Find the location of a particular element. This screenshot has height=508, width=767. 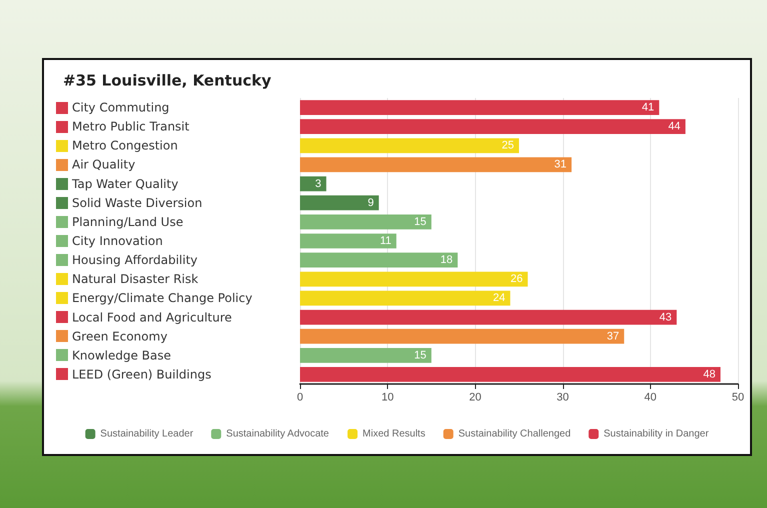

y-tick-label: Air Quality is located at coordinates (104, 165).